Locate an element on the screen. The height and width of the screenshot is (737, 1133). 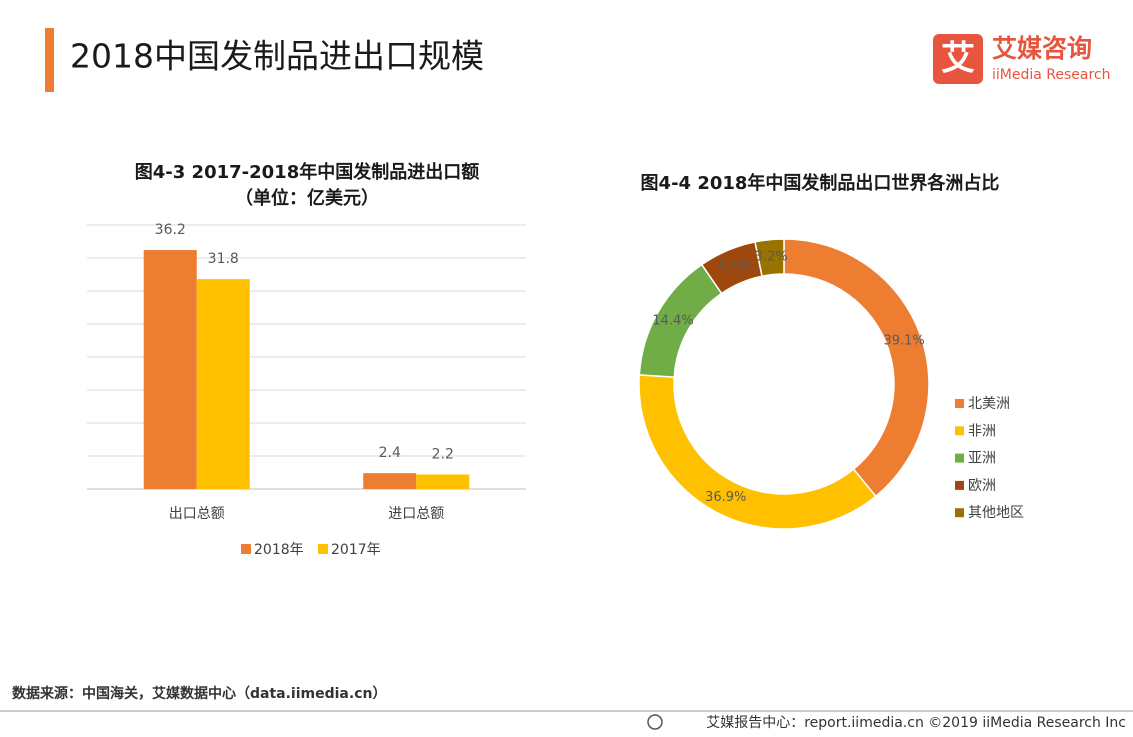
page-title: 2018中国发制品进出口规模 is located at coordinates (277, 56).